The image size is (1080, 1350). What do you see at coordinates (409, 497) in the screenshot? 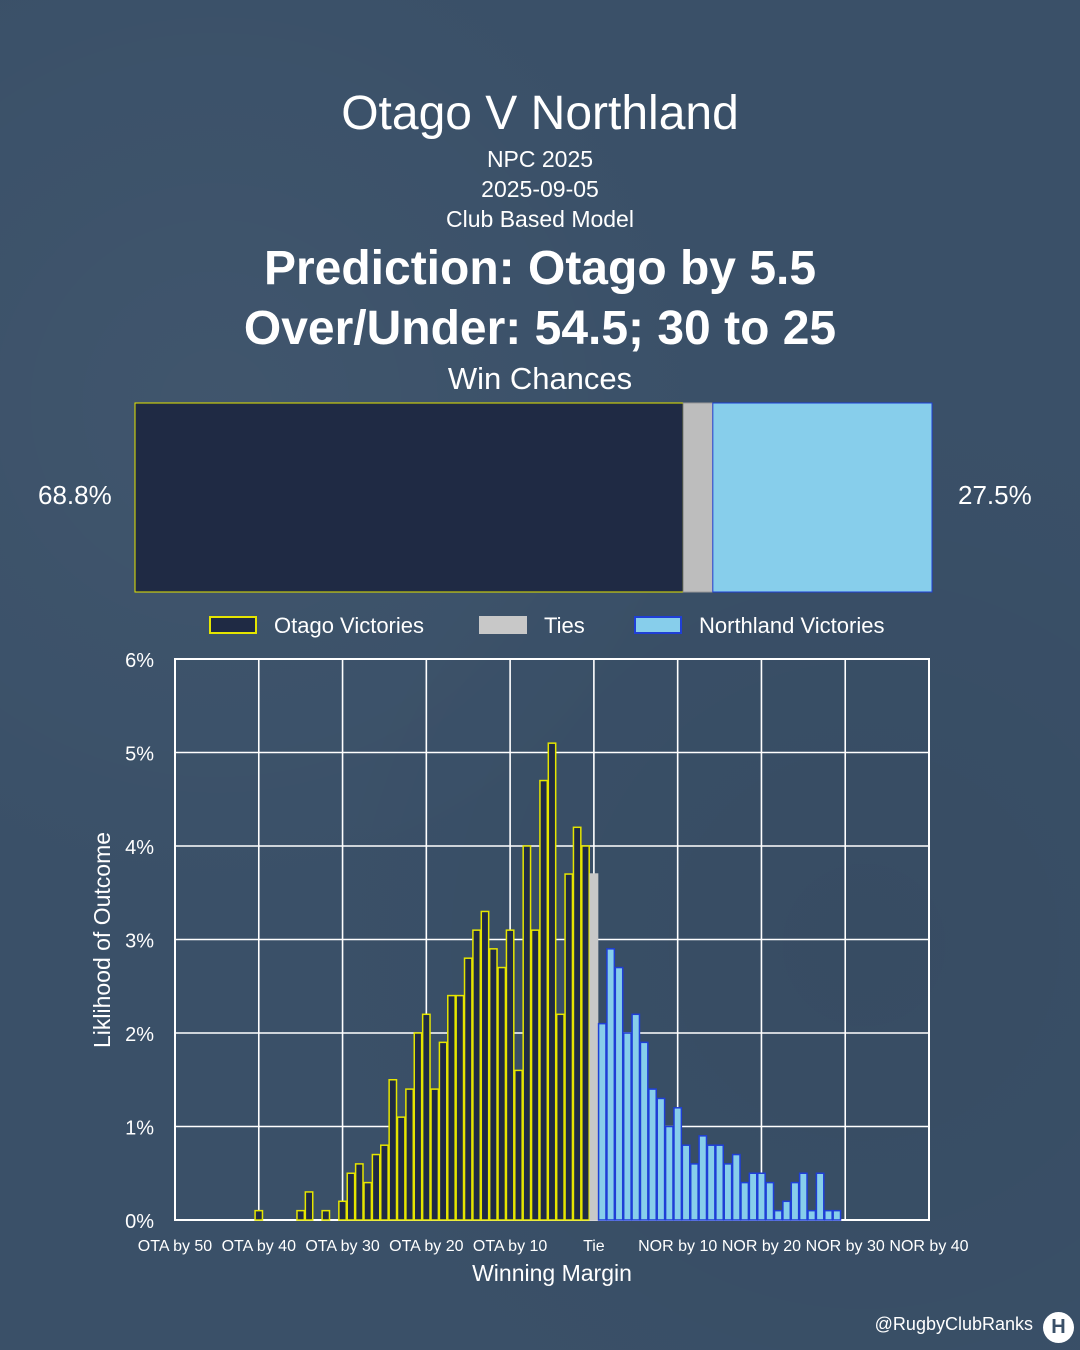
I see `otago-win-segment` at bounding box center [409, 497].